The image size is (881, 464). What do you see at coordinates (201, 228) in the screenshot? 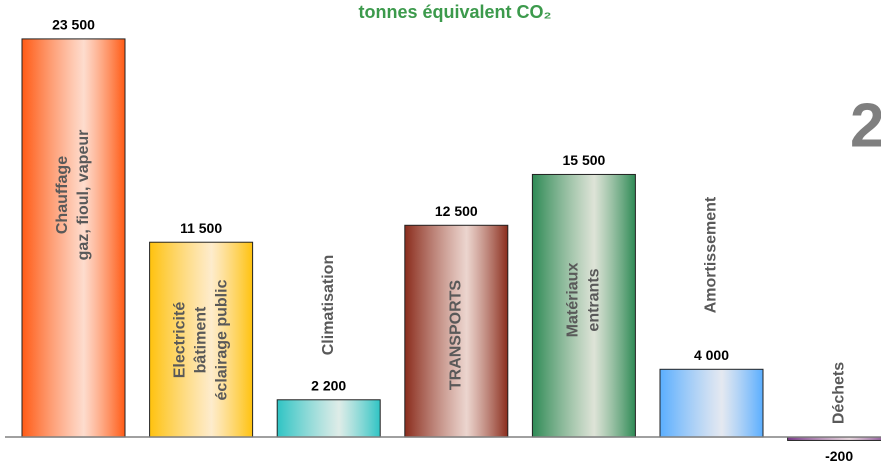
I see `value-label: 11 500` at bounding box center [201, 228].